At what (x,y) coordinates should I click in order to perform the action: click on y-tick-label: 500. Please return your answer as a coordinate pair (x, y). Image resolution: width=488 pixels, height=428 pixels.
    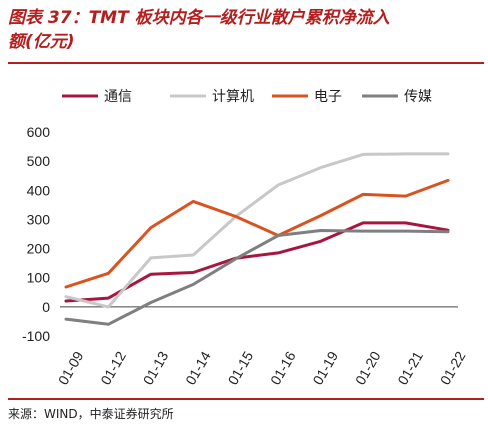
    Looking at the image, I should click on (39, 161).